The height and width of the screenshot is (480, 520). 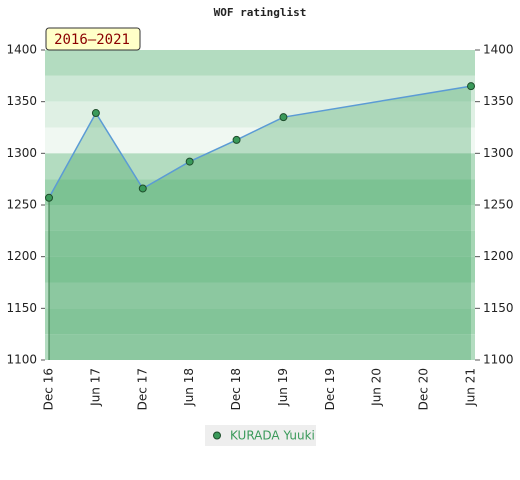 What do you see at coordinates (498, 256) in the screenshot?
I see `y2-tick-label: 1200` at bounding box center [498, 256].